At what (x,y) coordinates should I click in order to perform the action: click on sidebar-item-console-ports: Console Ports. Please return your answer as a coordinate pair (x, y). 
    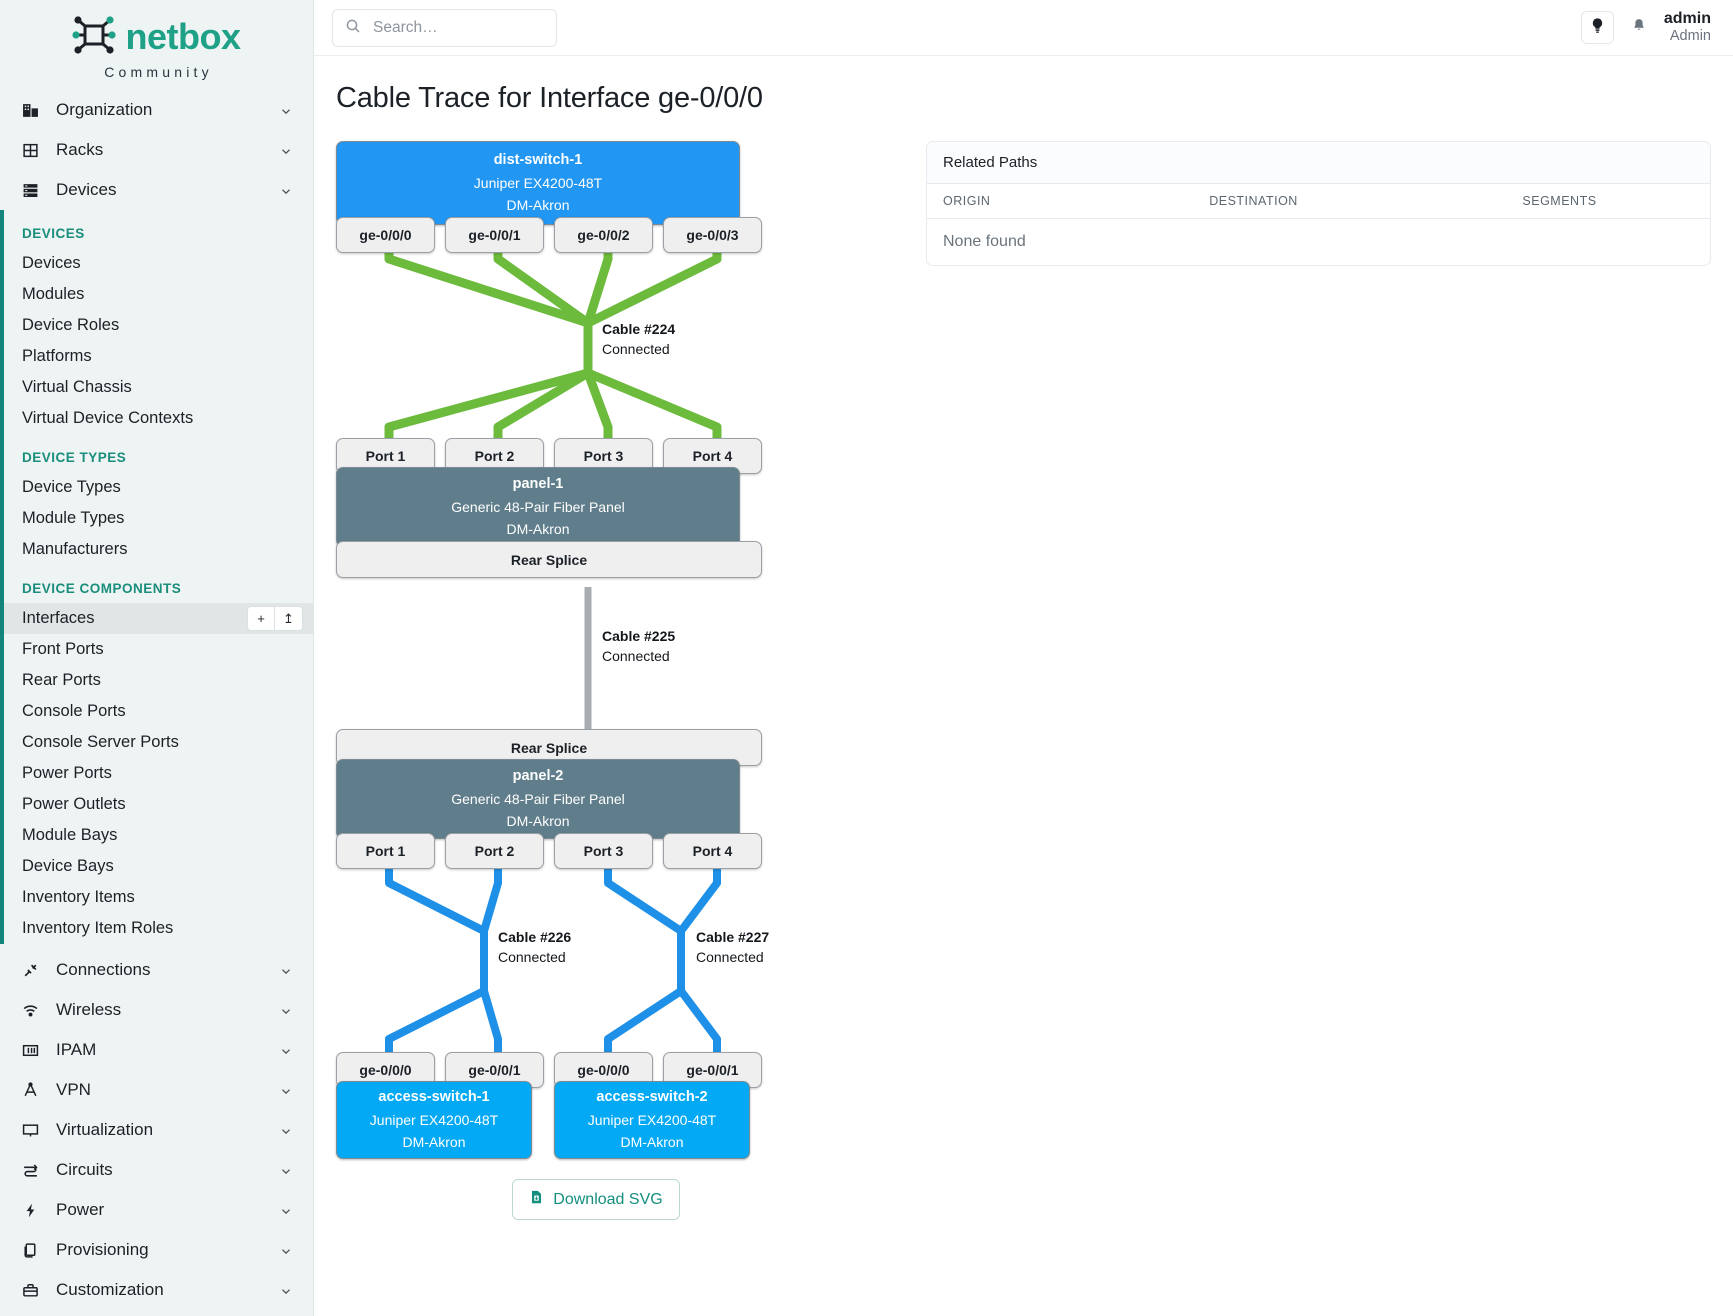
    Looking at the image, I should click on (158, 711).